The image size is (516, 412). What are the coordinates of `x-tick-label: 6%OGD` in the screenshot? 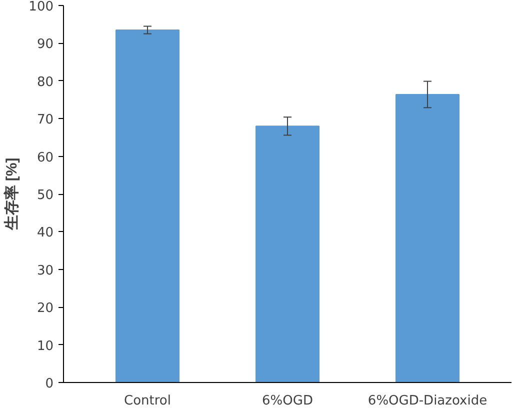 It's located at (287, 401).